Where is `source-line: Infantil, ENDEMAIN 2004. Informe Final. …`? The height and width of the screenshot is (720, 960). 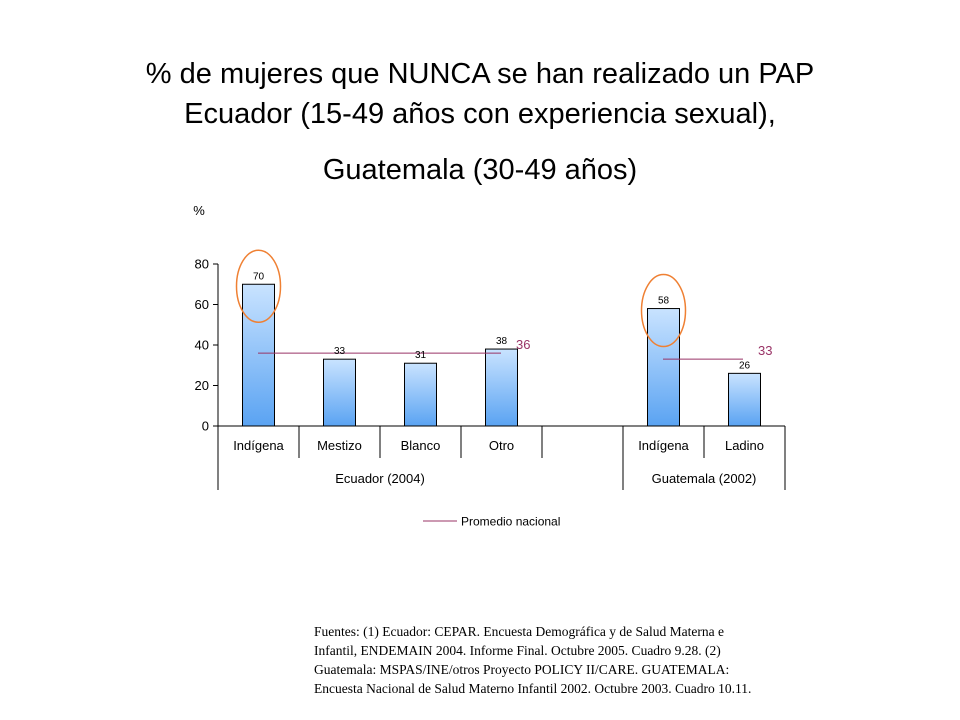
source-line: Infantil, ENDEMAIN 2004. Informe Final. … is located at coordinates (517, 650).